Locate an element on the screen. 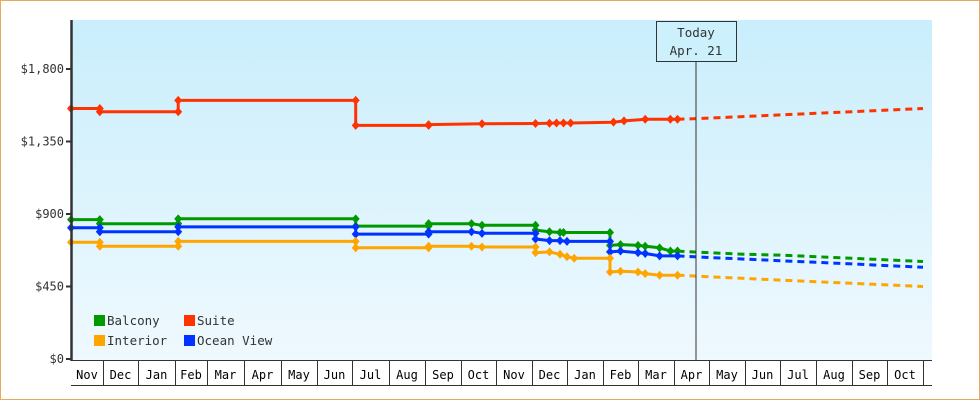  legend-item-interior: Interior is located at coordinates (131, 340).